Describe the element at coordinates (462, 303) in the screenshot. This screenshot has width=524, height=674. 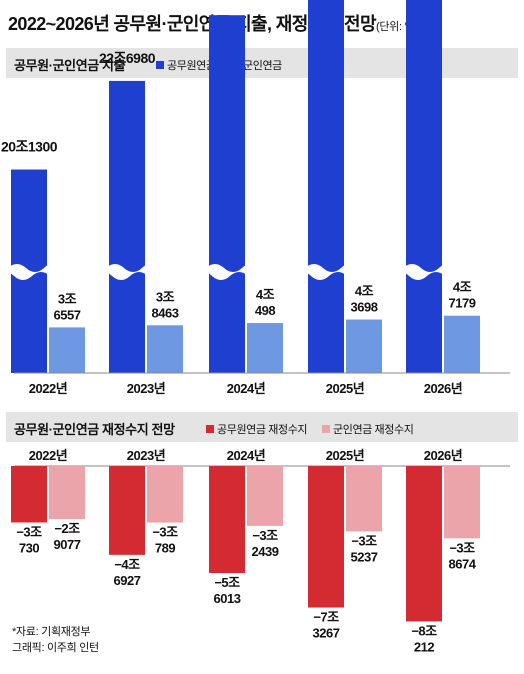
I see `data-label-military-expense-bottom: 7179` at that location.